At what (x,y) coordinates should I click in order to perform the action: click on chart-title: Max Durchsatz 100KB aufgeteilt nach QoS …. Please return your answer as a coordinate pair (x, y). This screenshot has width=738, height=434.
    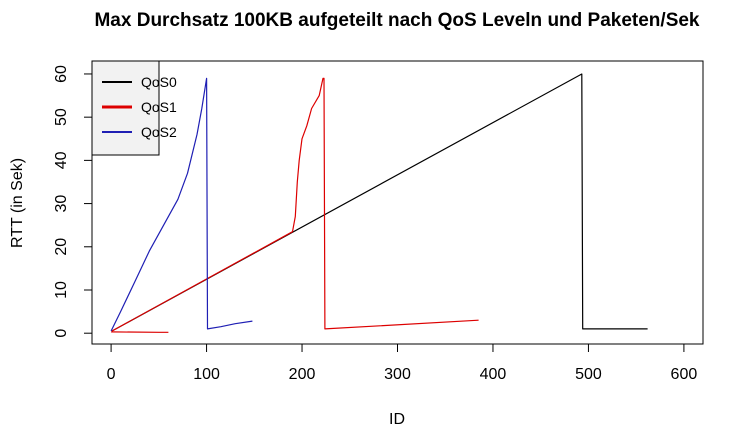
    Looking at the image, I should click on (396, 20).